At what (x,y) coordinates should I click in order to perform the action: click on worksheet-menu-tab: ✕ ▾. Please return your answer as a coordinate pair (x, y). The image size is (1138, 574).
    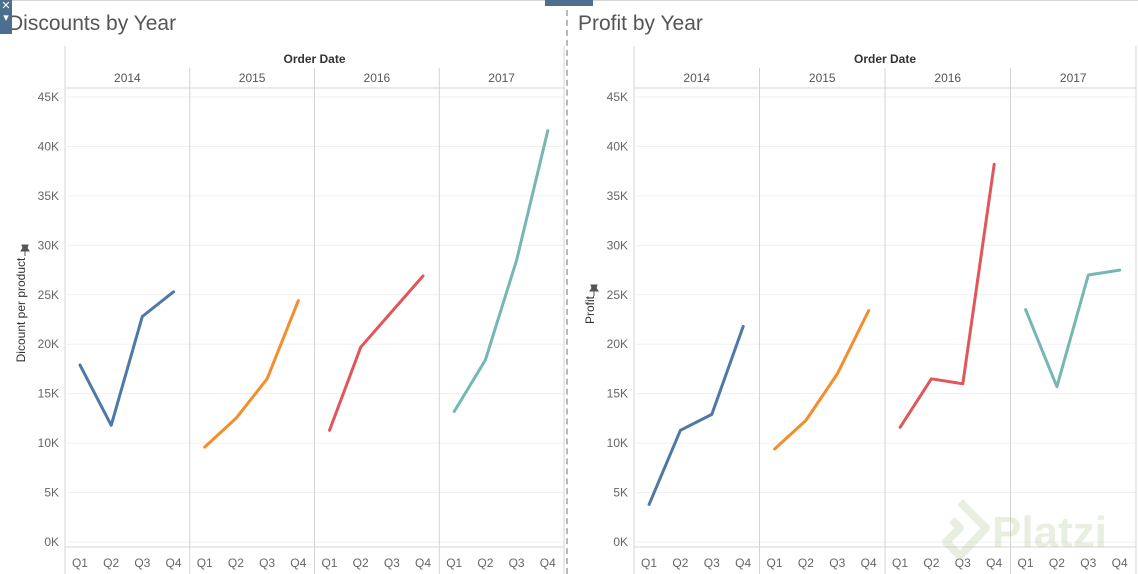
    Looking at the image, I should click on (6, 17).